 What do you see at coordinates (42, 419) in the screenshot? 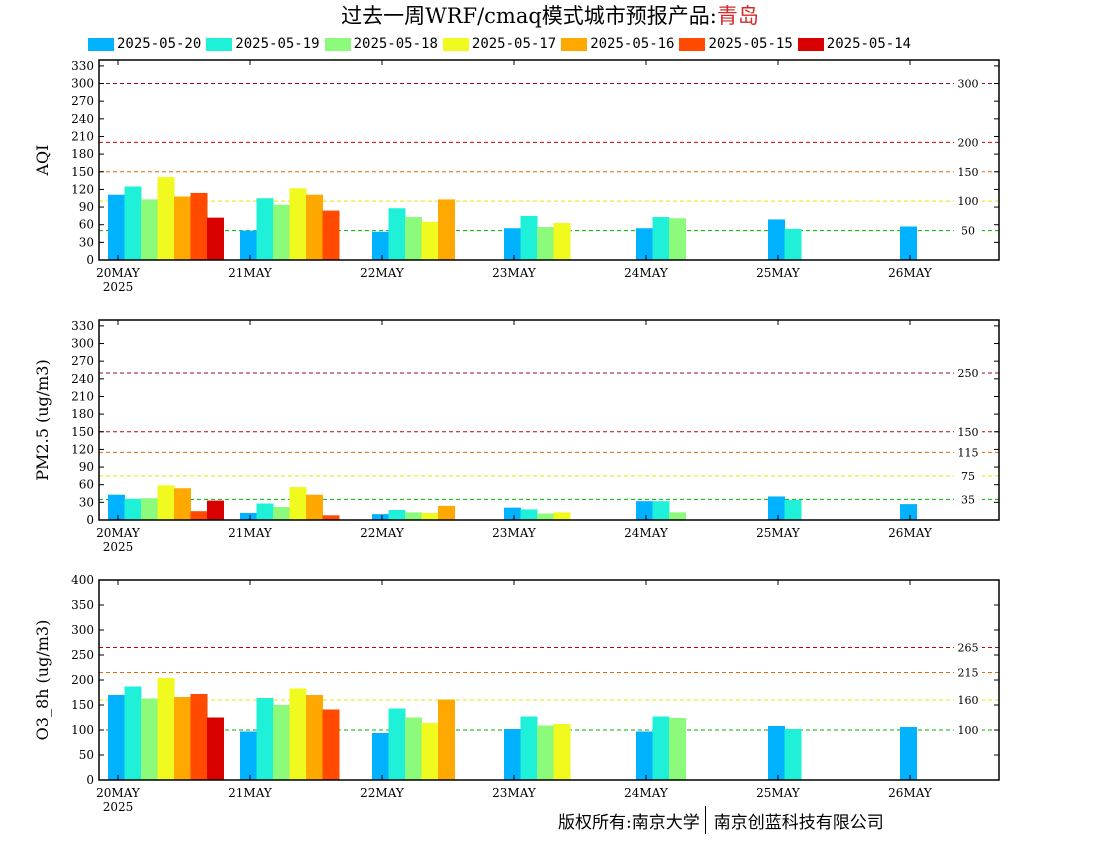
I see `y-axis-title: PM2.5 (ug/m3)` at bounding box center [42, 419].